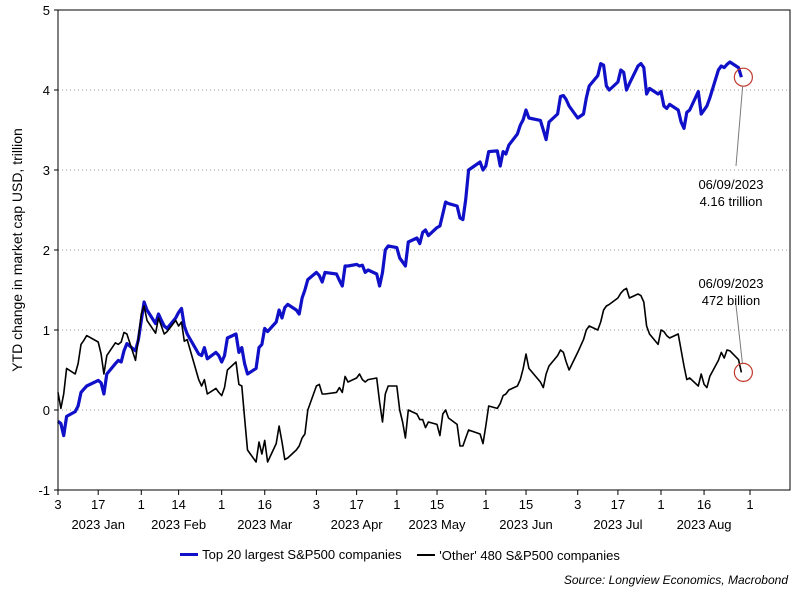 This screenshot has width=800, height=600. Describe the element at coordinates (731, 201) in the screenshot. I see `annotation-top20-text: 4.16 trillion` at that location.